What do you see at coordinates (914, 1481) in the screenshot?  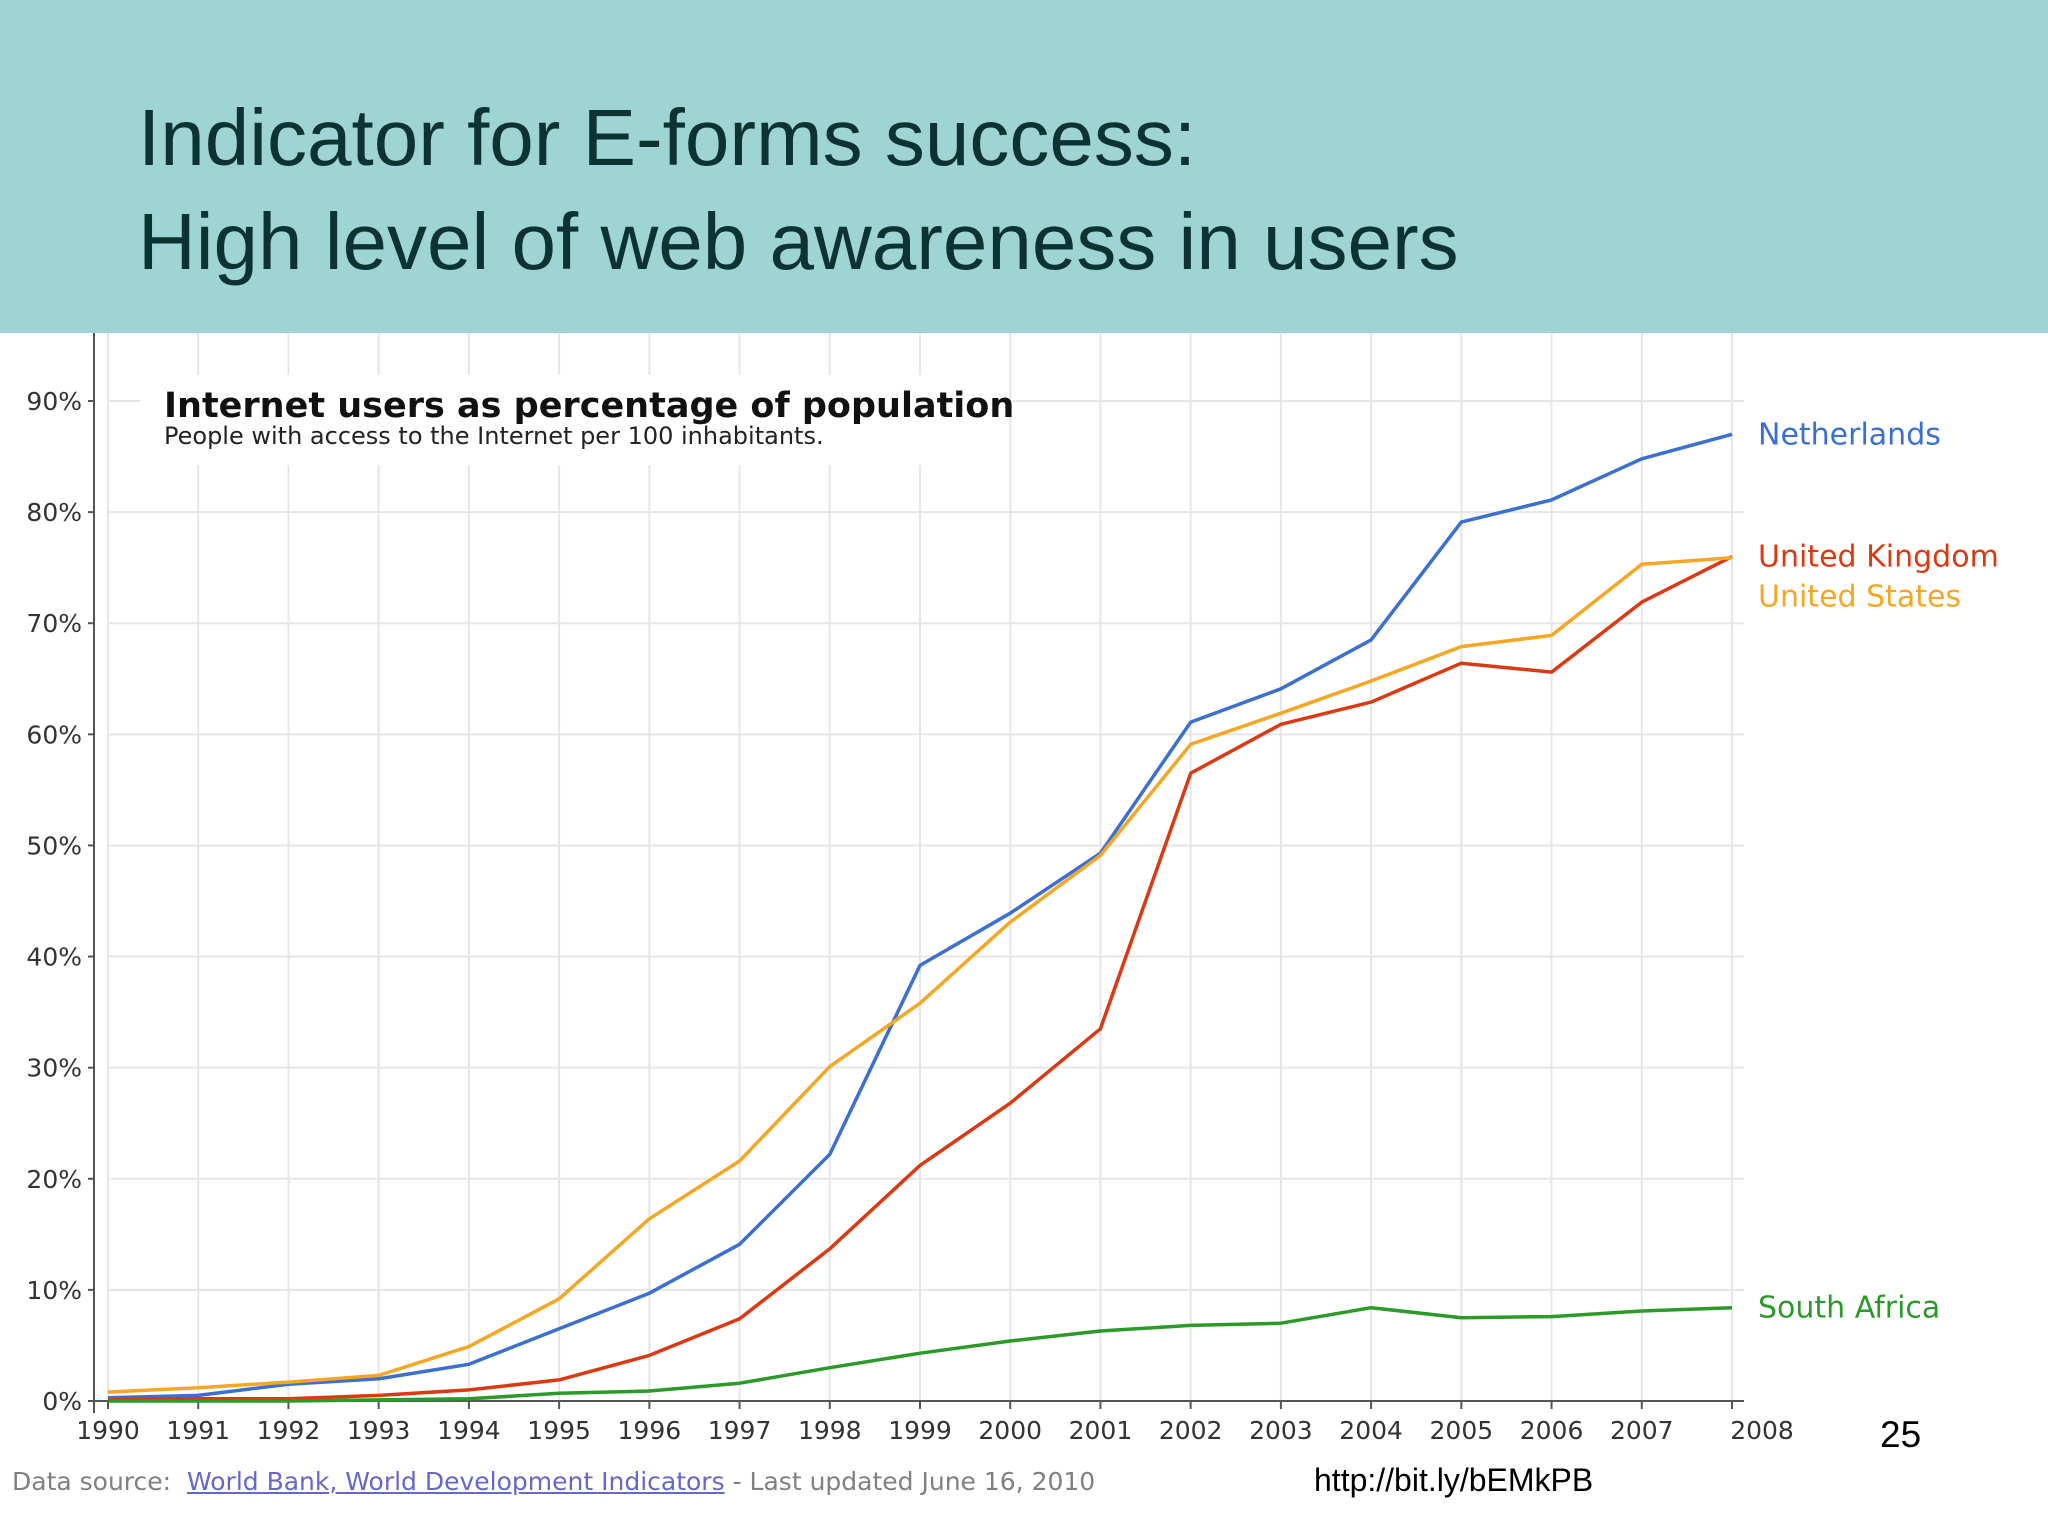 I see `data-source-suffix: - Last updated June 16, 2010` at bounding box center [914, 1481].